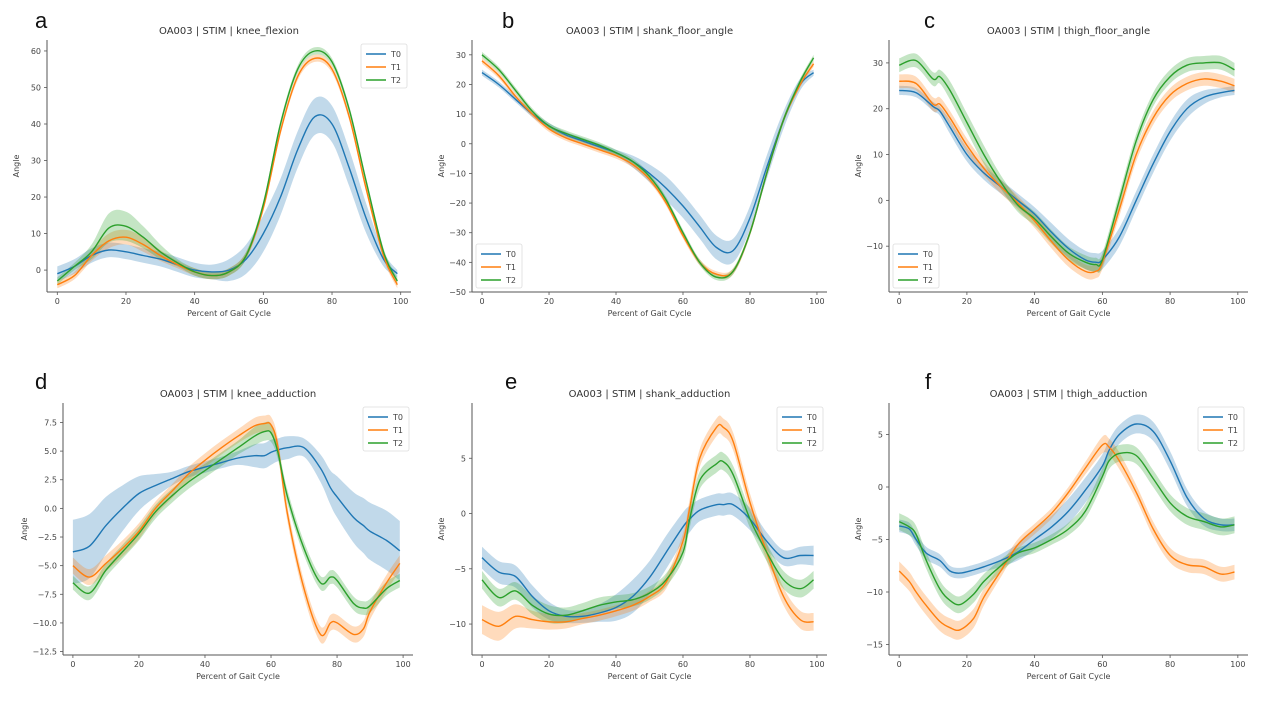  I want to click on legend-item-T2: T2, so click(915, 280).